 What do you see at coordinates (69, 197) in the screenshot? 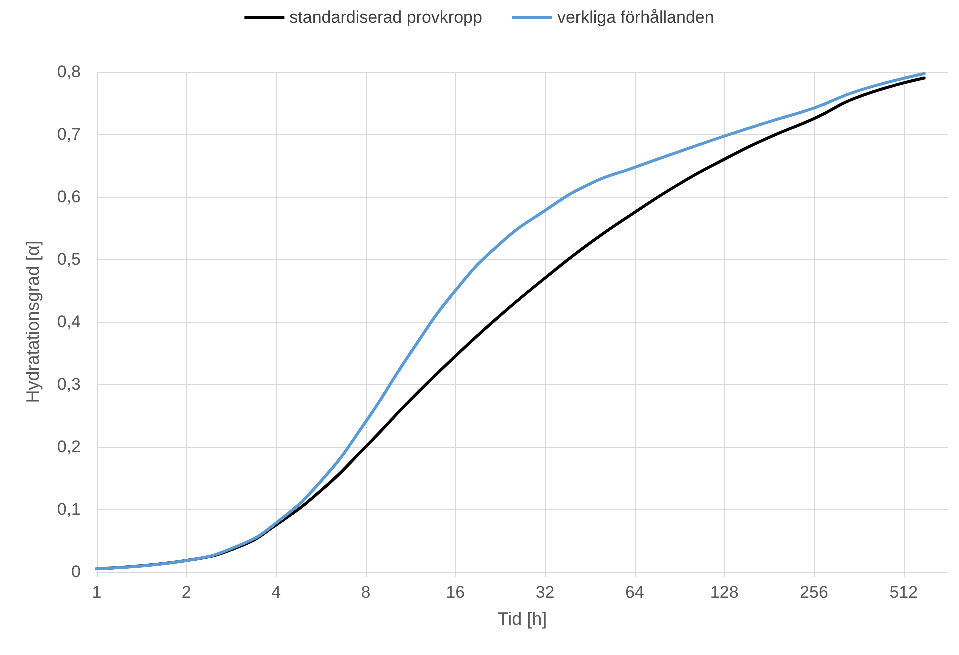
I see `y-tick-label: 0,6` at bounding box center [69, 197].